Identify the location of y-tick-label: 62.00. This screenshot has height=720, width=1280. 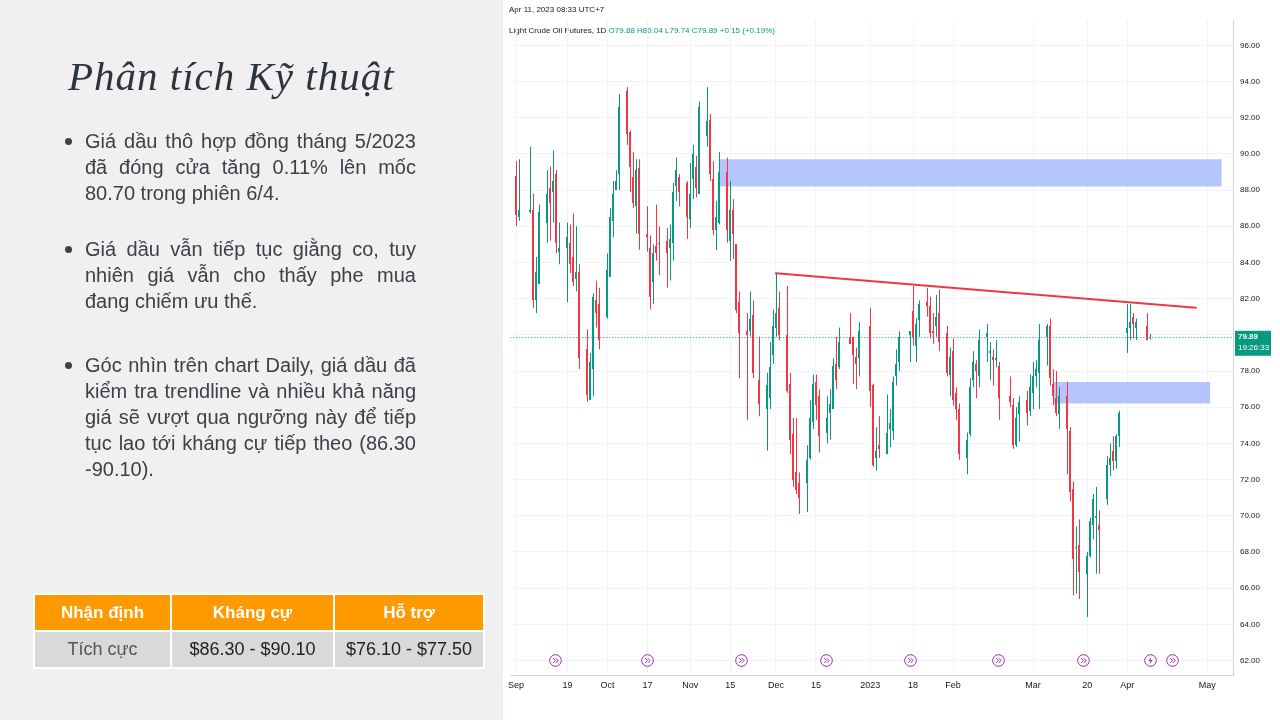
(1250, 660).